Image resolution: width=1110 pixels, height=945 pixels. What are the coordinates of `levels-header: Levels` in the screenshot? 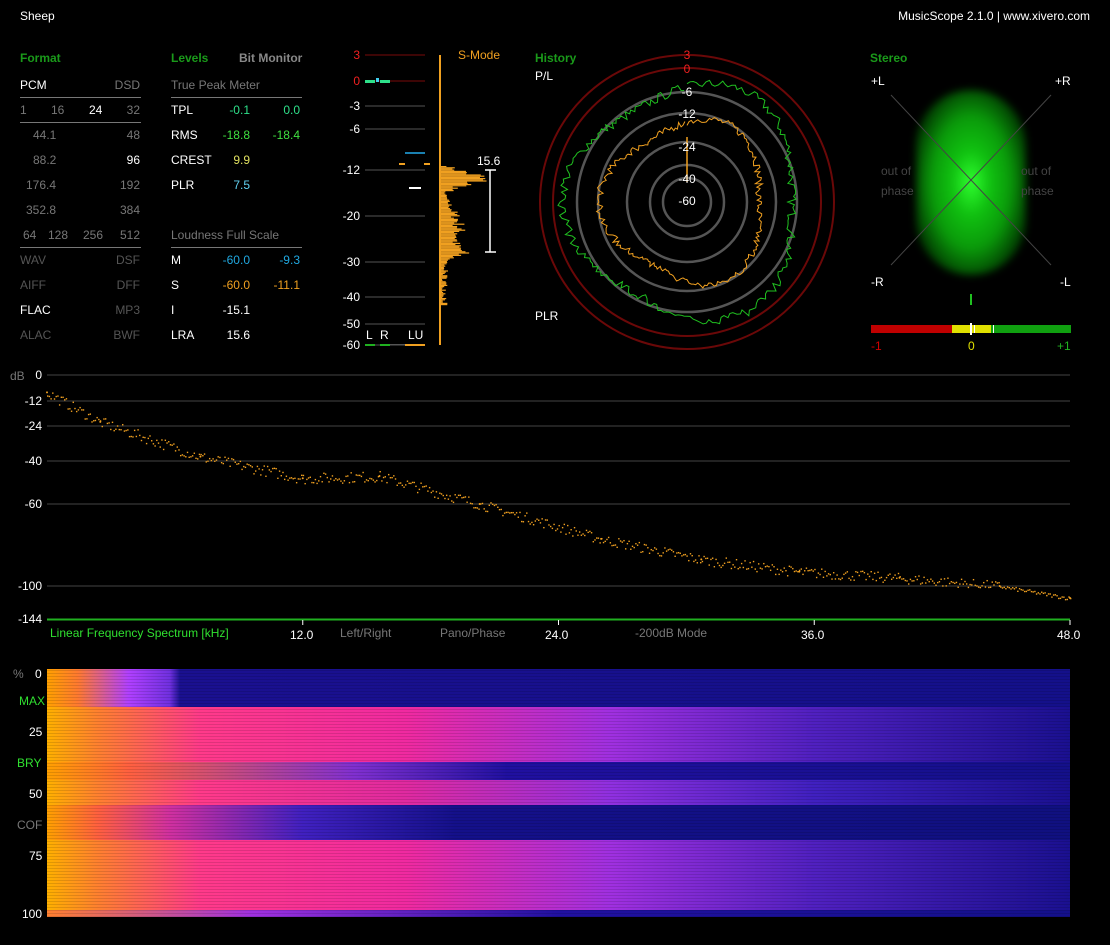 It's located at (190, 58).